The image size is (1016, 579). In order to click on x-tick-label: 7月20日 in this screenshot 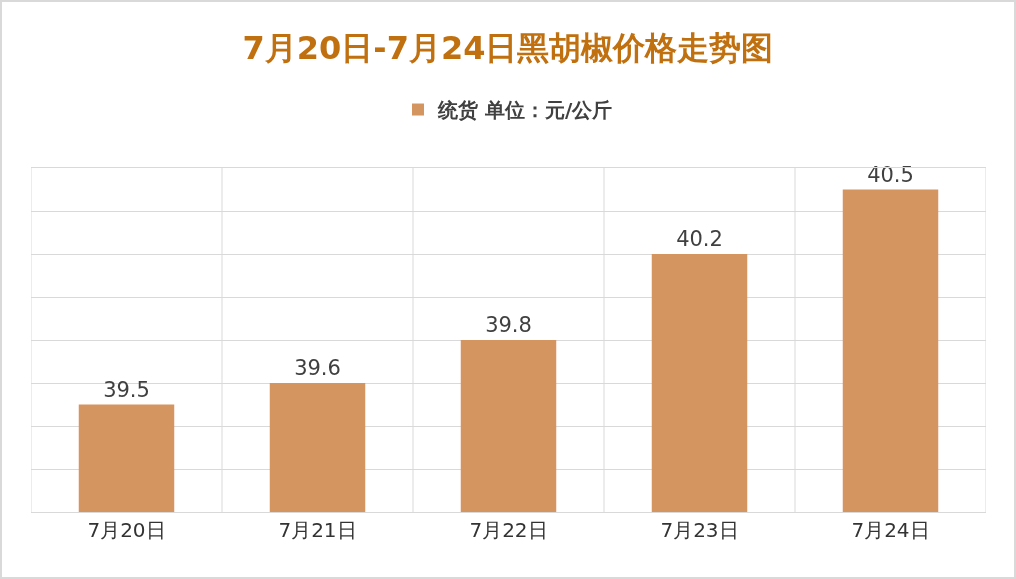, I will do `click(126, 530)`.